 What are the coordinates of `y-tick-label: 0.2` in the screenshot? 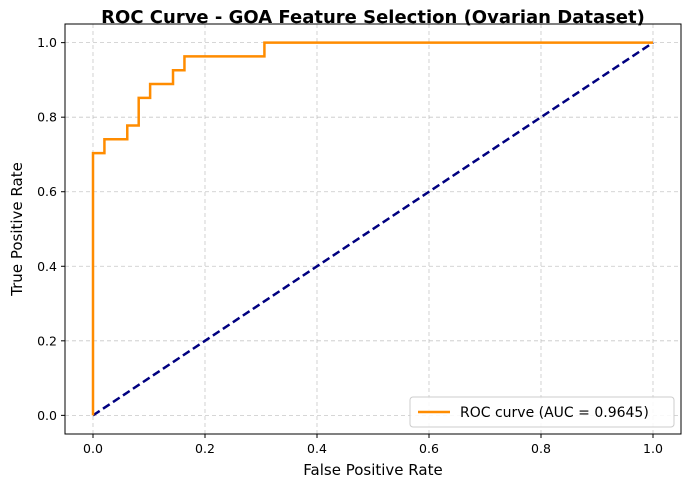 It's located at (47, 340).